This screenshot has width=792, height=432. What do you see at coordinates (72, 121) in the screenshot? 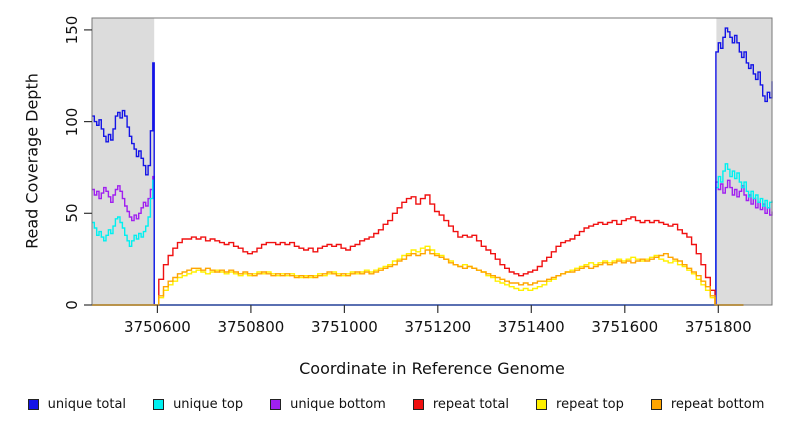
I see `y-tick-label: 100` at bounding box center [72, 121].